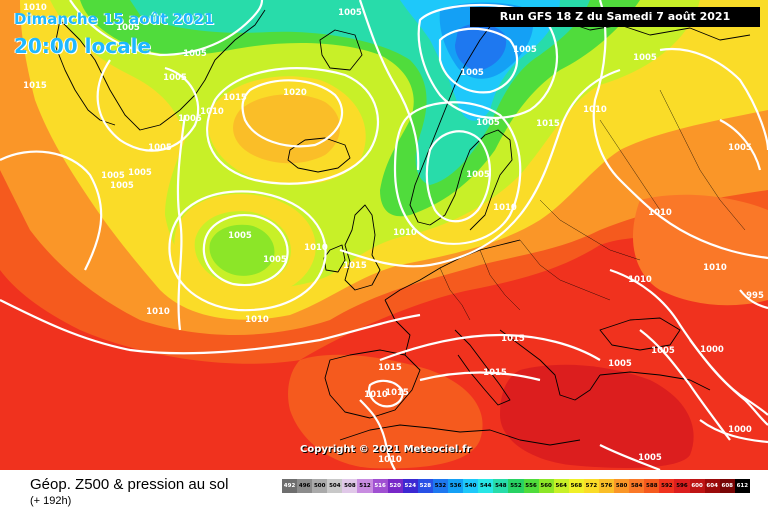  I want to click on scale-swatch: 492, so click(290, 486).